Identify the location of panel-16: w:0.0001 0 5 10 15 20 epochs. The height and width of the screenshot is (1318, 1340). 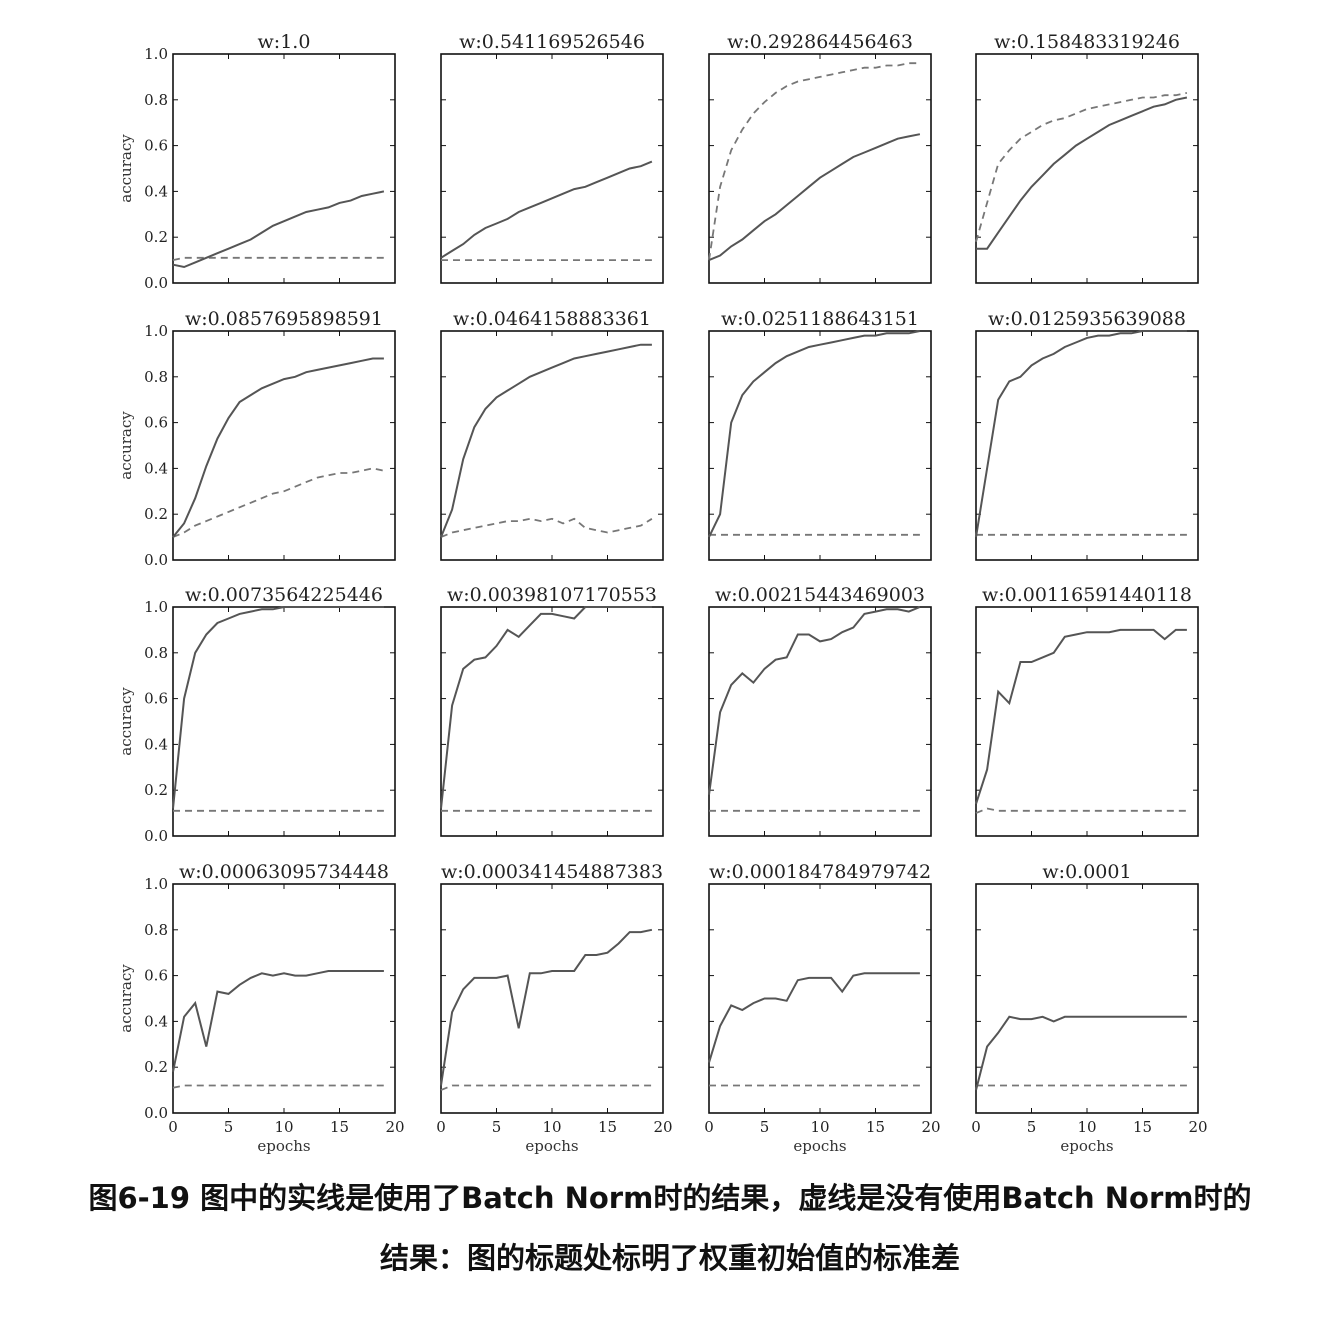
(1089, 1008).